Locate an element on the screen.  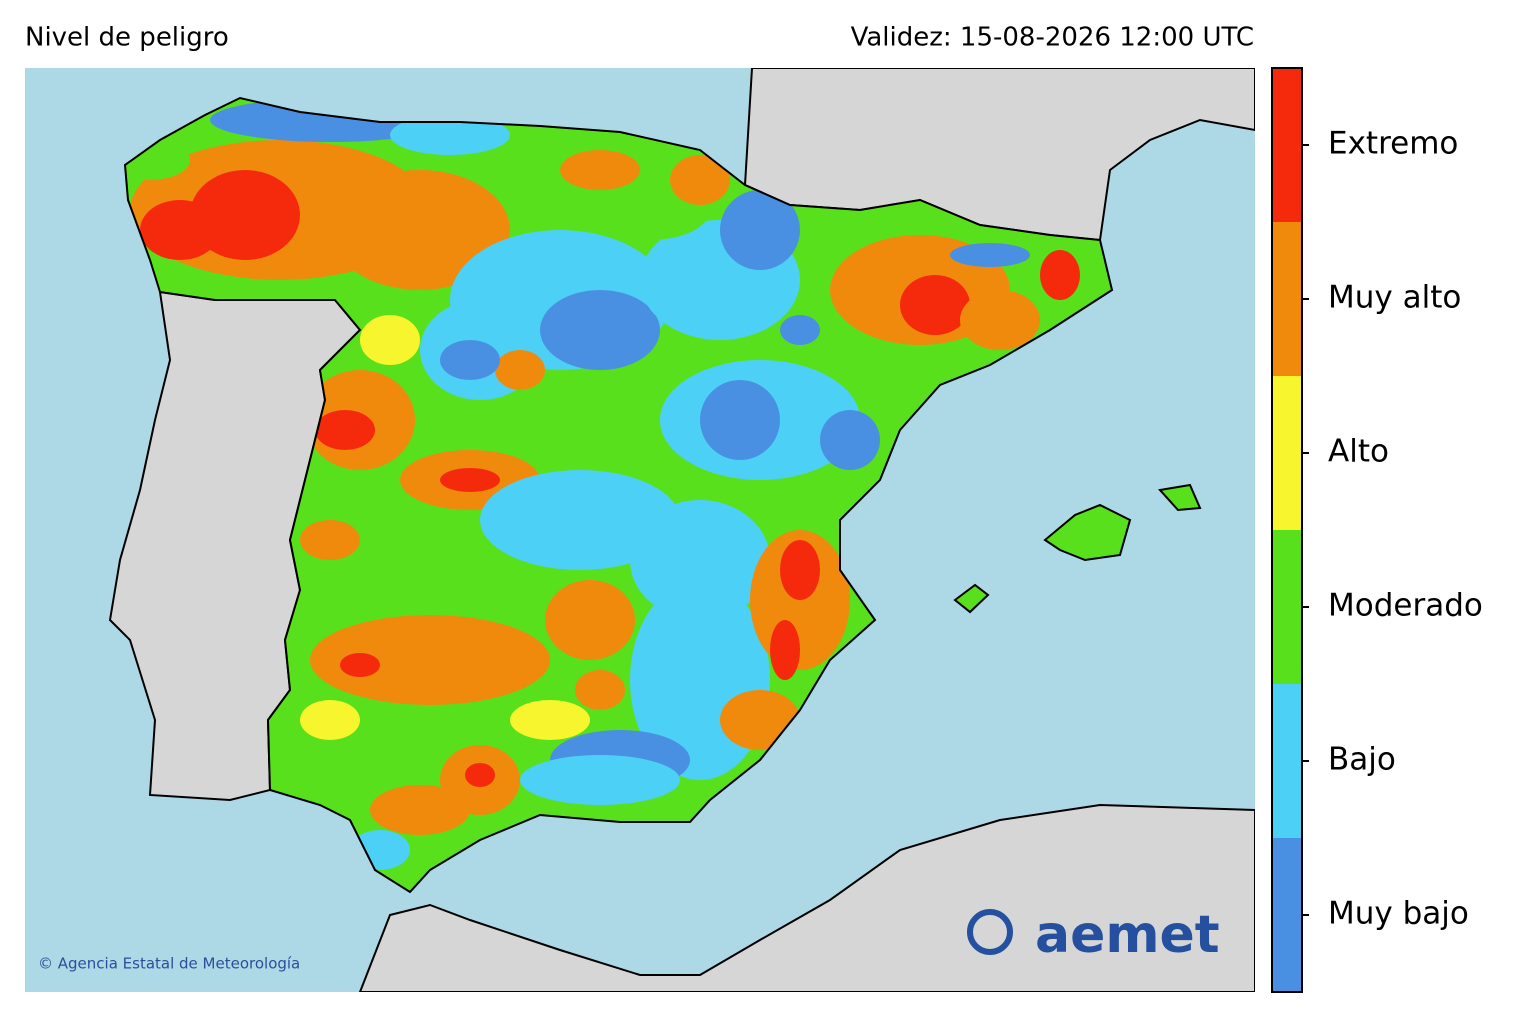
legend-label: Muy alto is located at coordinates (1394, 298).